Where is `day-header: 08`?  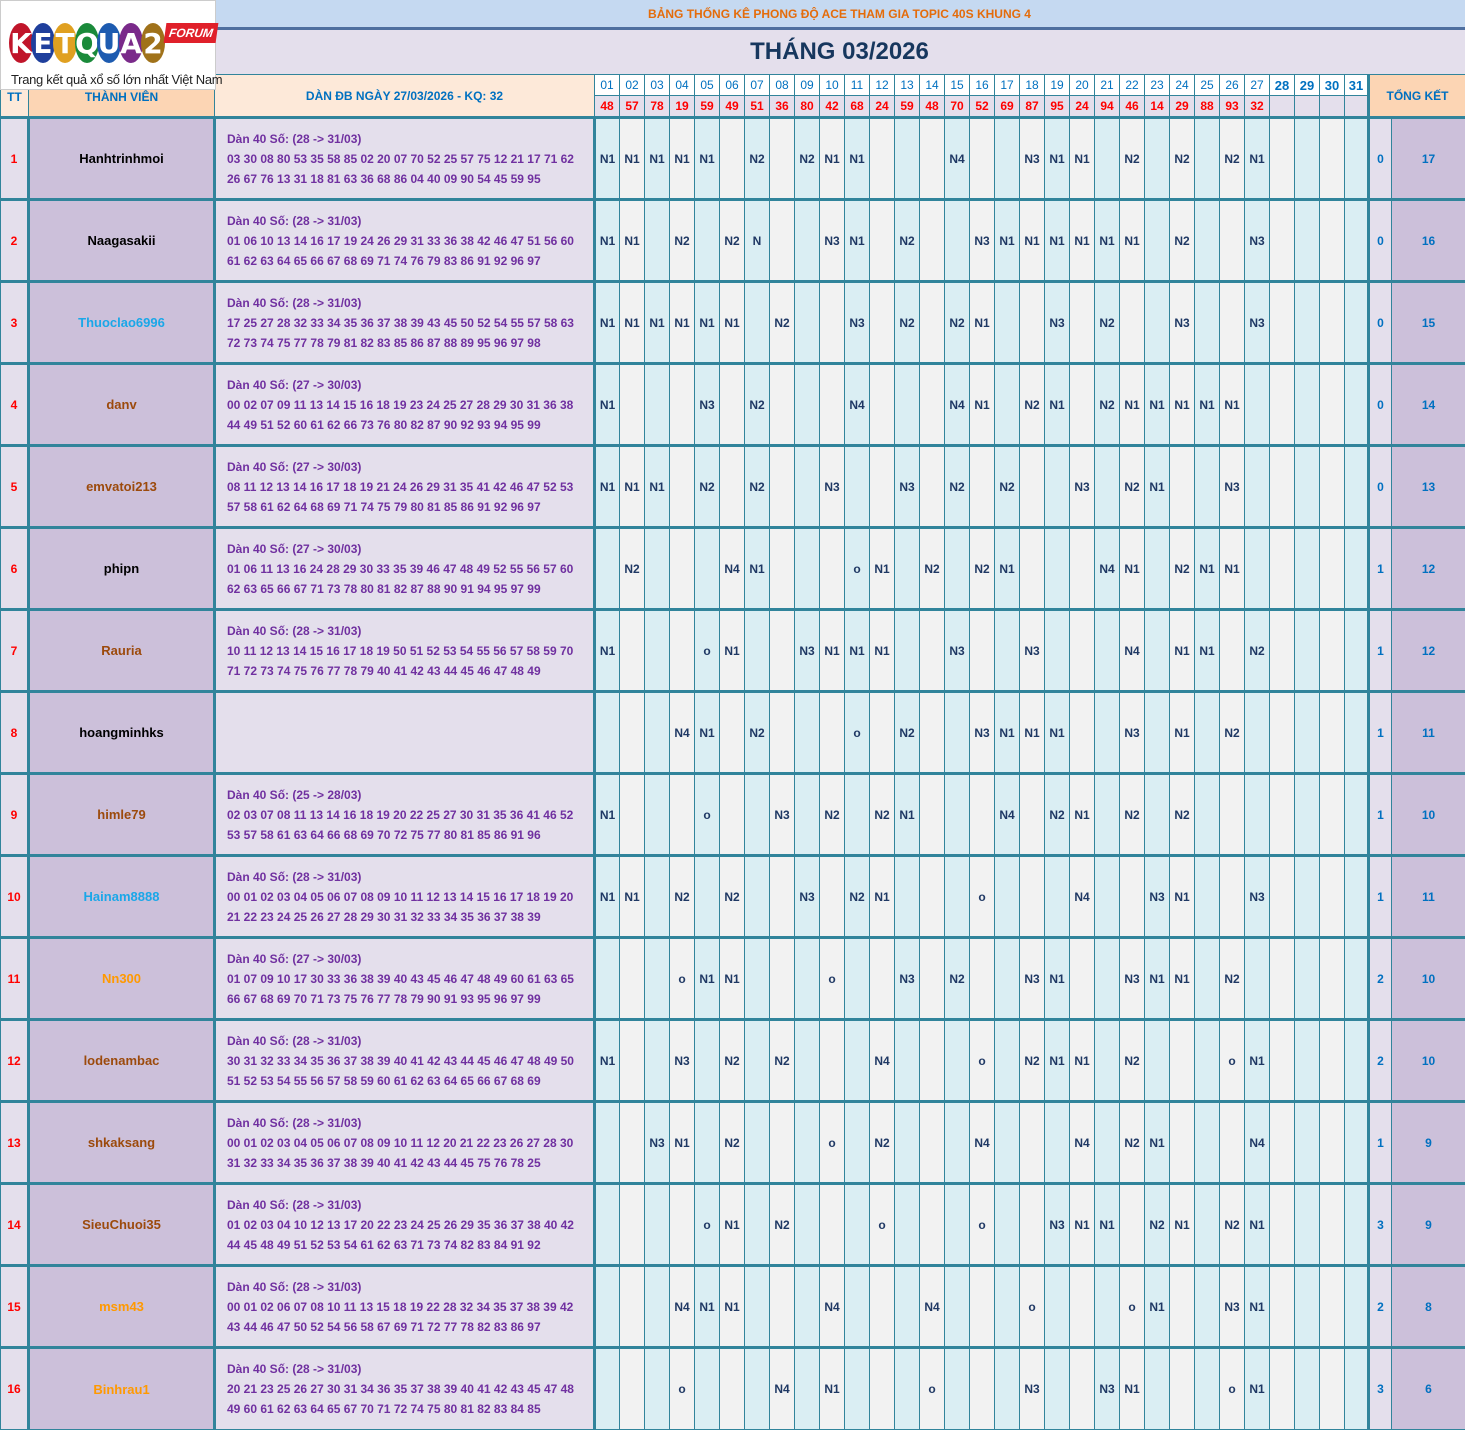
day-header: 08 is located at coordinates (782, 85).